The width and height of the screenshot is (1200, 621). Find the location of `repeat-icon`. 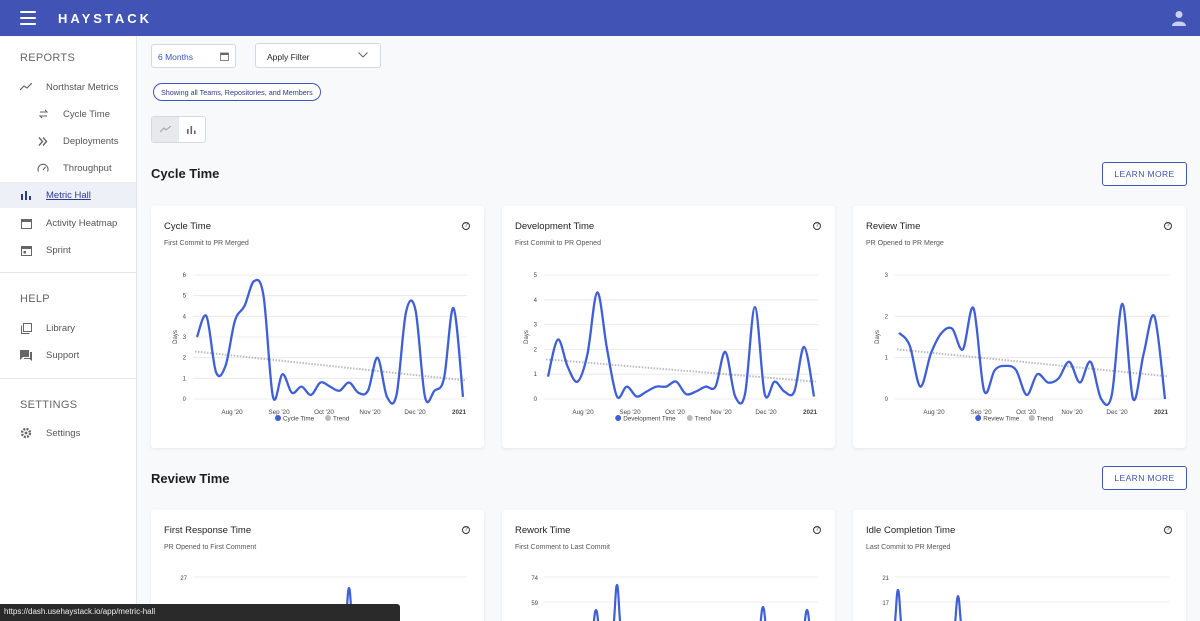

repeat-icon is located at coordinates (43, 114).